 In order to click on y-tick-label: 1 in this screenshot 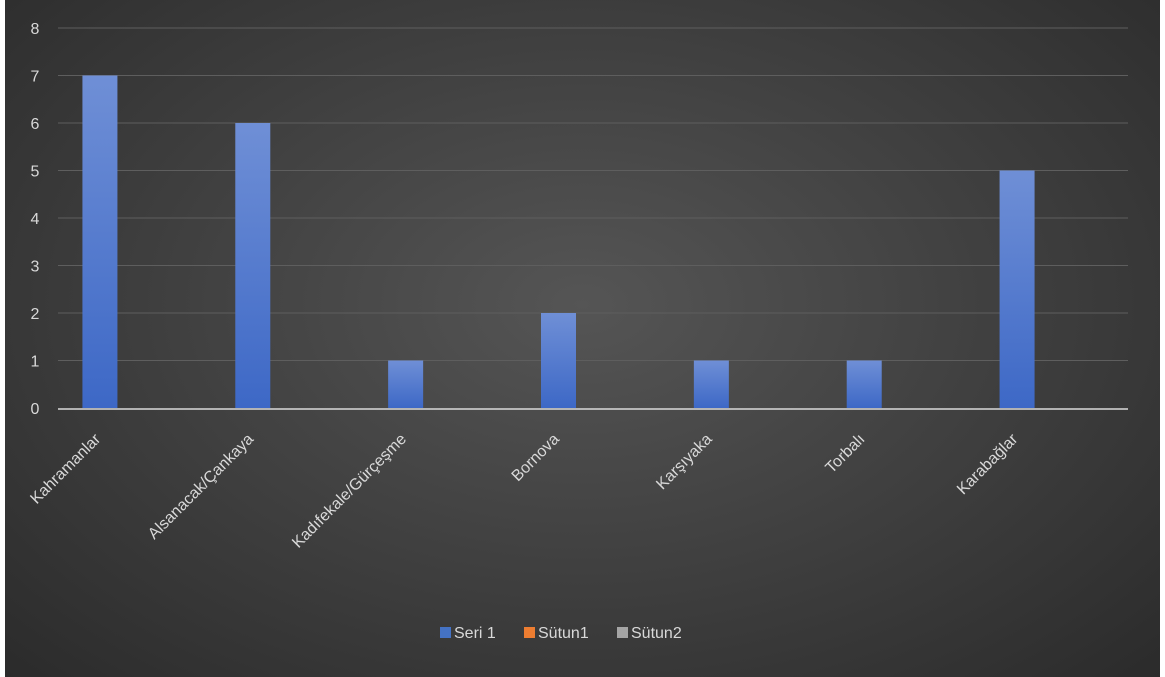, I will do `click(35, 362)`.